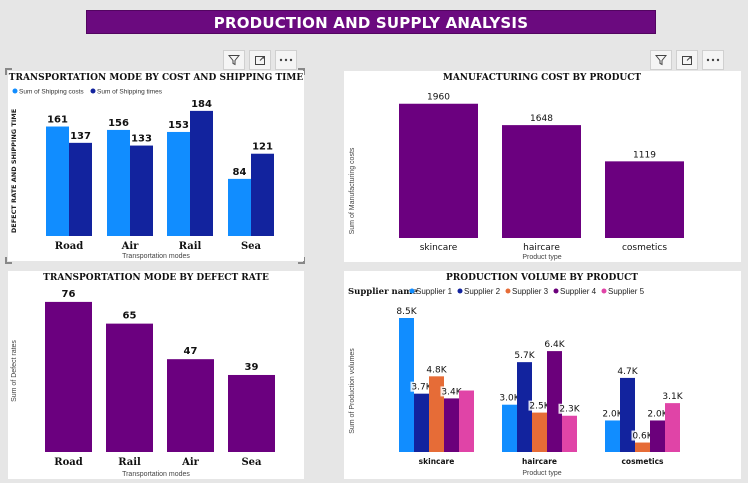  I want to click on legend-title: Supplier name, so click(383, 292).